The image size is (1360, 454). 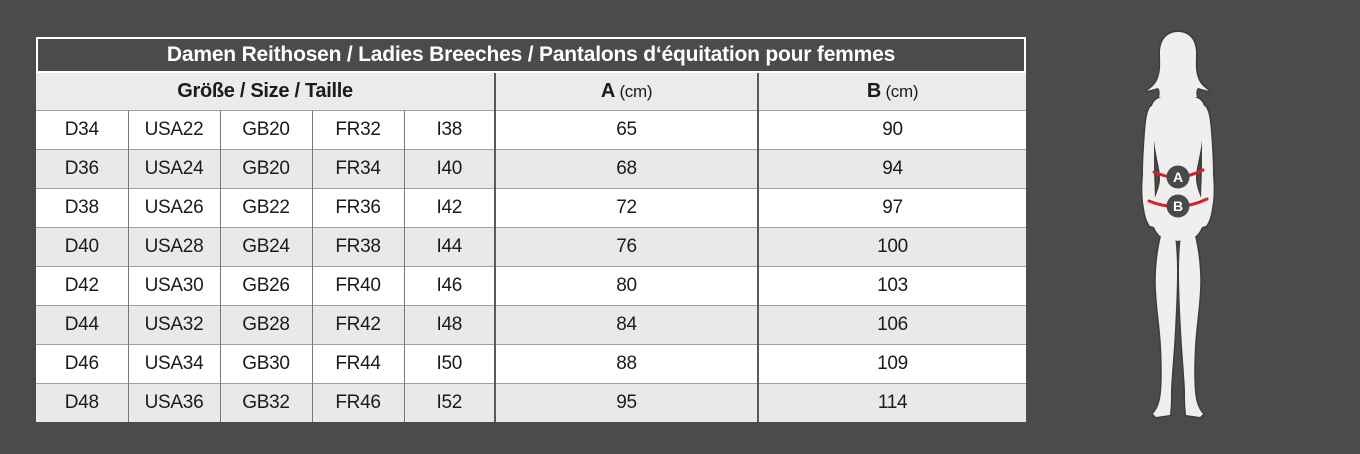 What do you see at coordinates (634, 91) in the screenshot?
I see `header-a-unit: (cm)` at bounding box center [634, 91].